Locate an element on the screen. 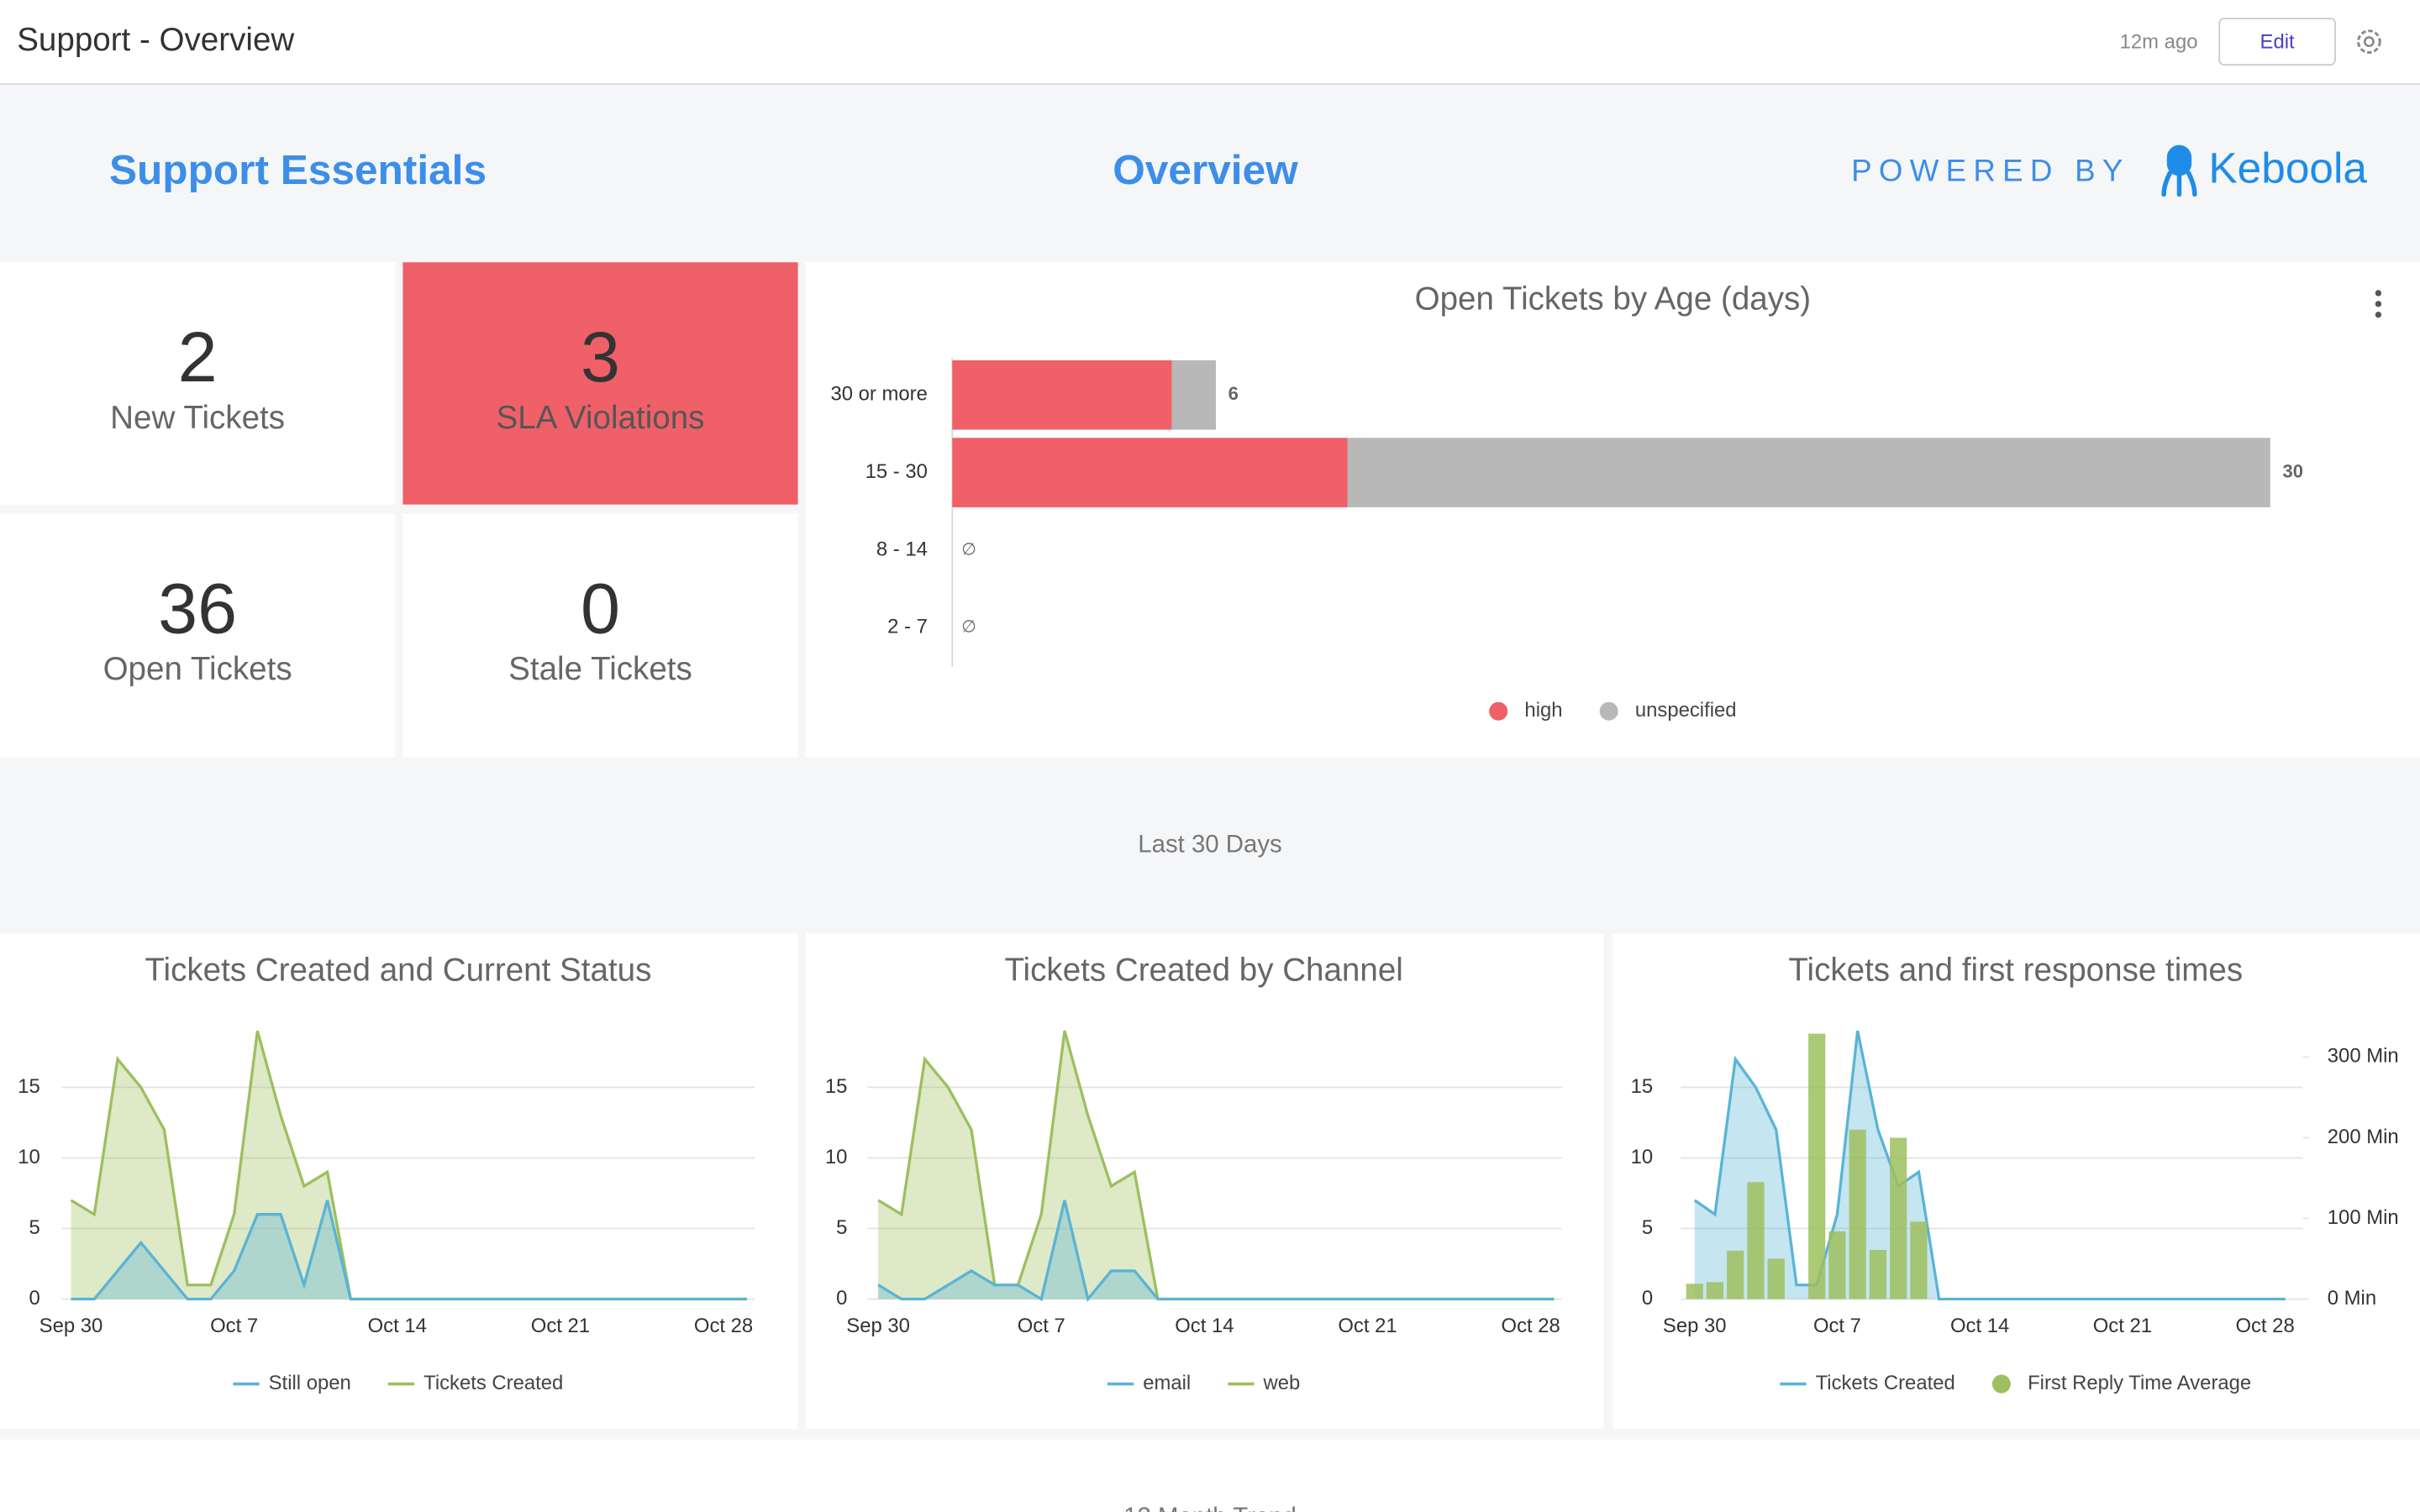  kpi-label: Open Tickets is located at coordinates (197, 669).